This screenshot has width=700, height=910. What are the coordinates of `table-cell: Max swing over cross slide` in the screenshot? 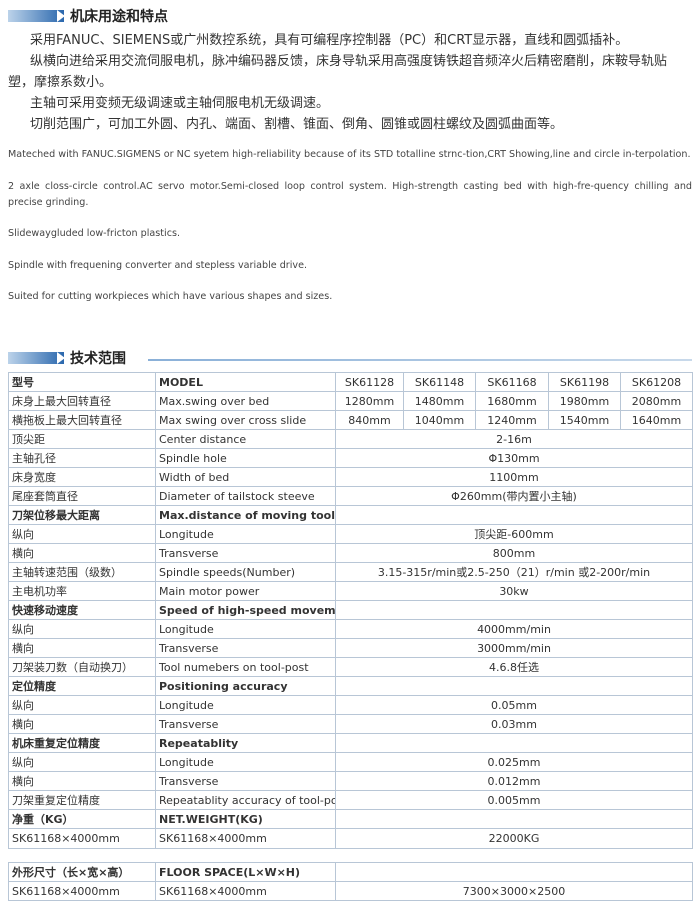 It's located at (245, 420).